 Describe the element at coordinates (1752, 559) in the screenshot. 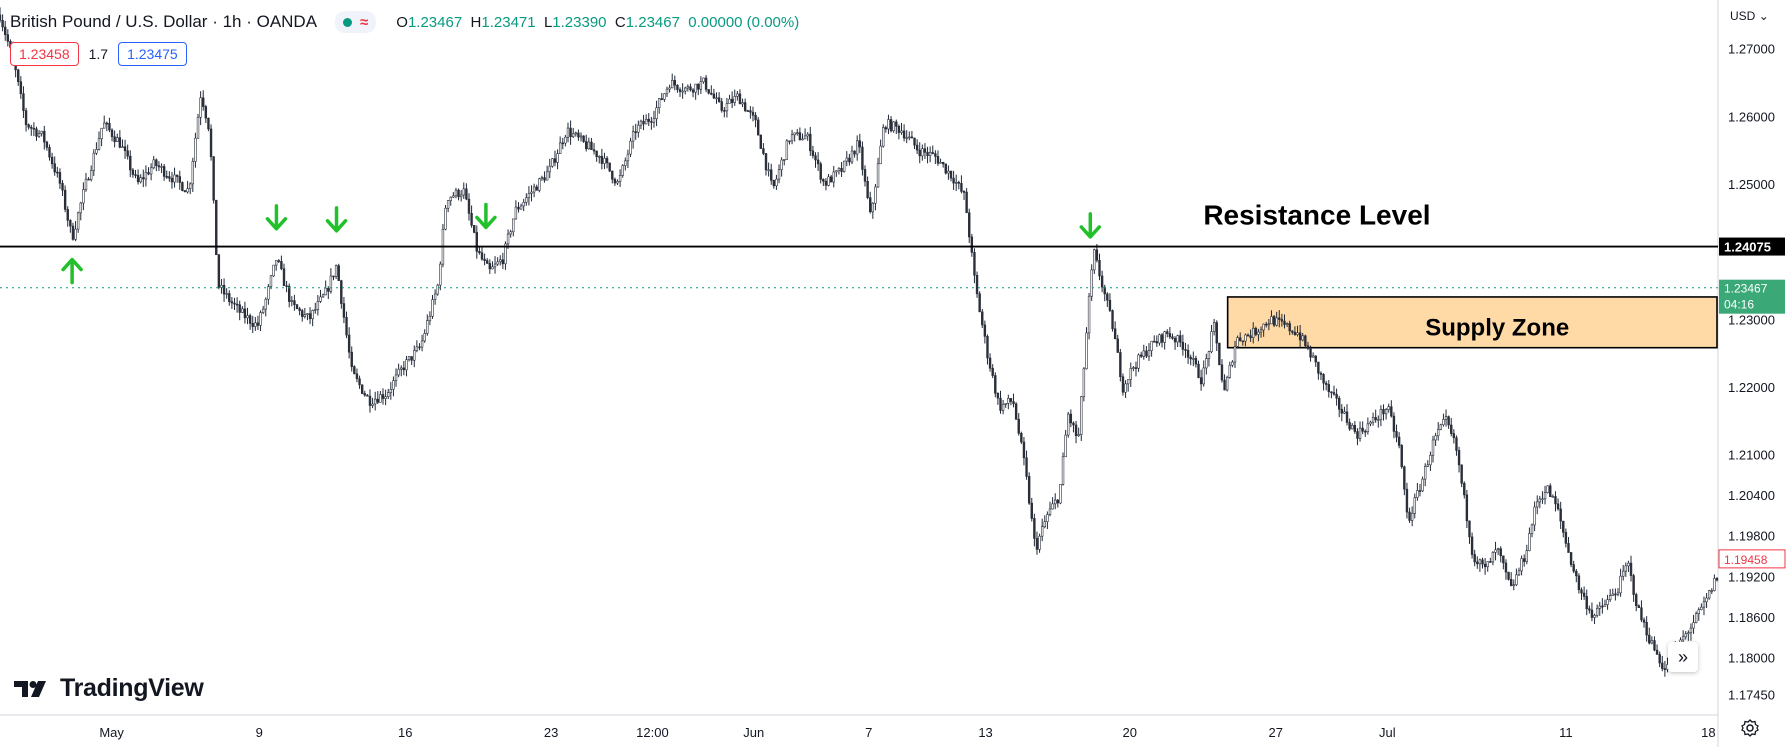

I see `sell-price-label-bg` at that location.